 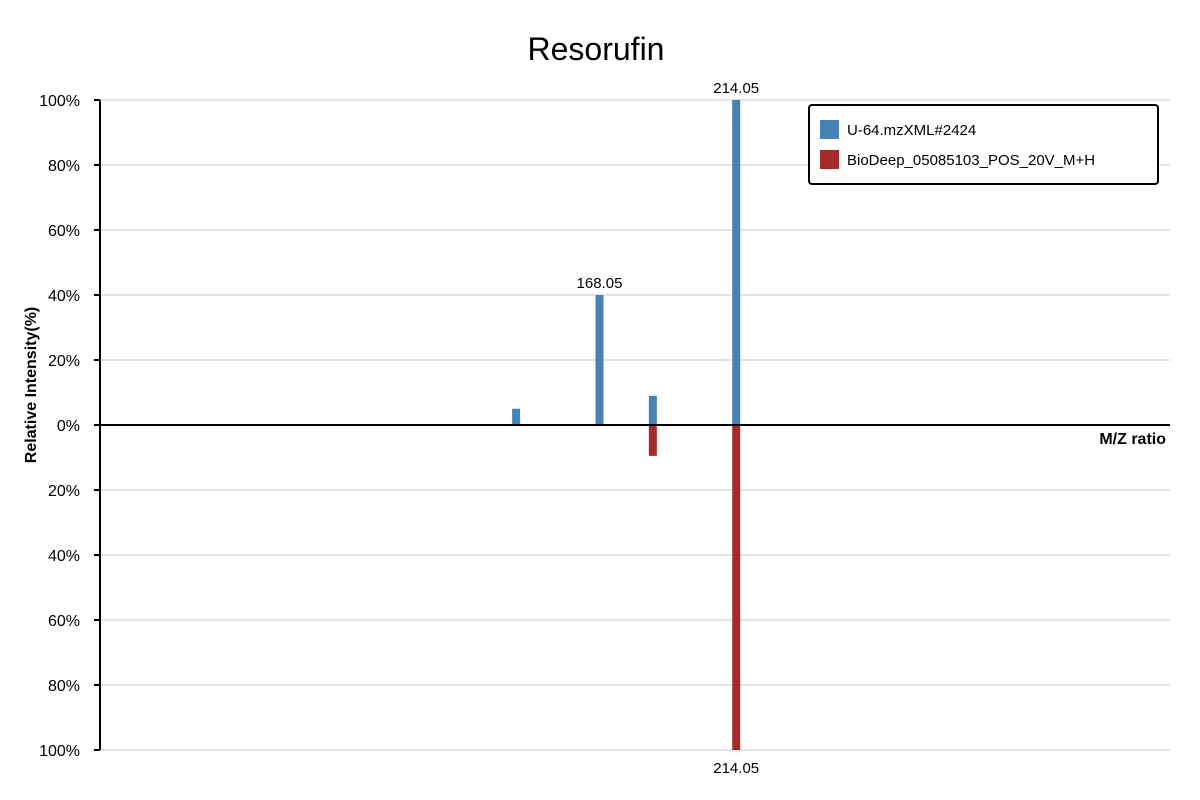 What do you see at coordinates (911, 130) in the screenshot?
I see `legend-label-u64: U-64.mzXML#2424` at bounding box center [911, 130].